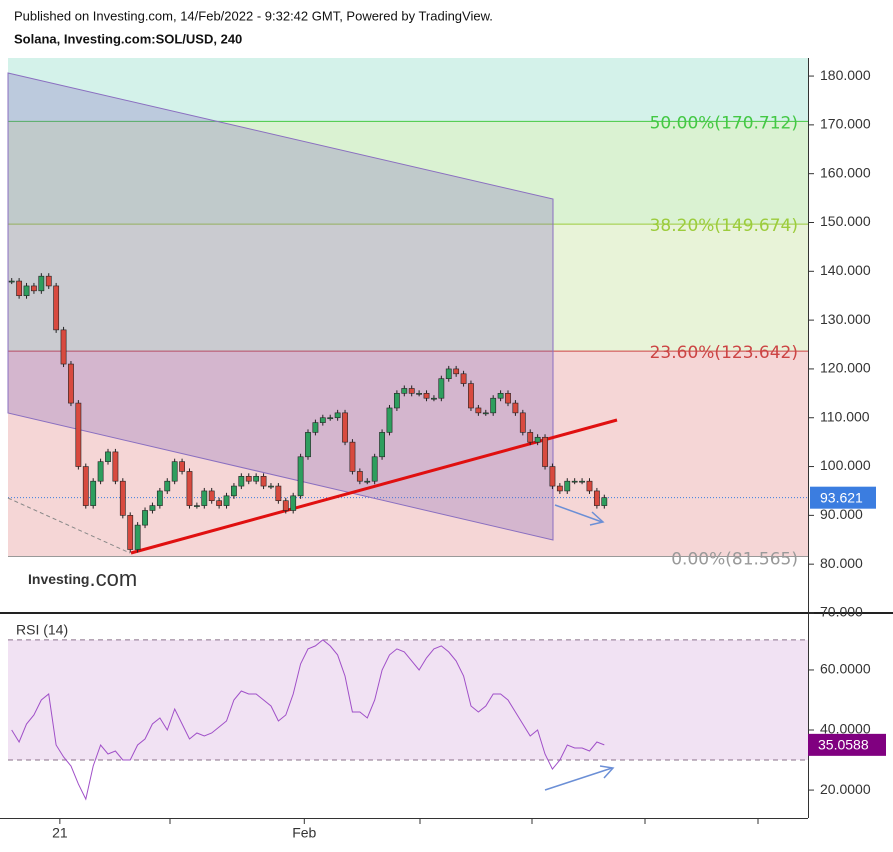 The image size is (893, 852). I want to click on rsi-title: RSI (14), so click(42, 630).